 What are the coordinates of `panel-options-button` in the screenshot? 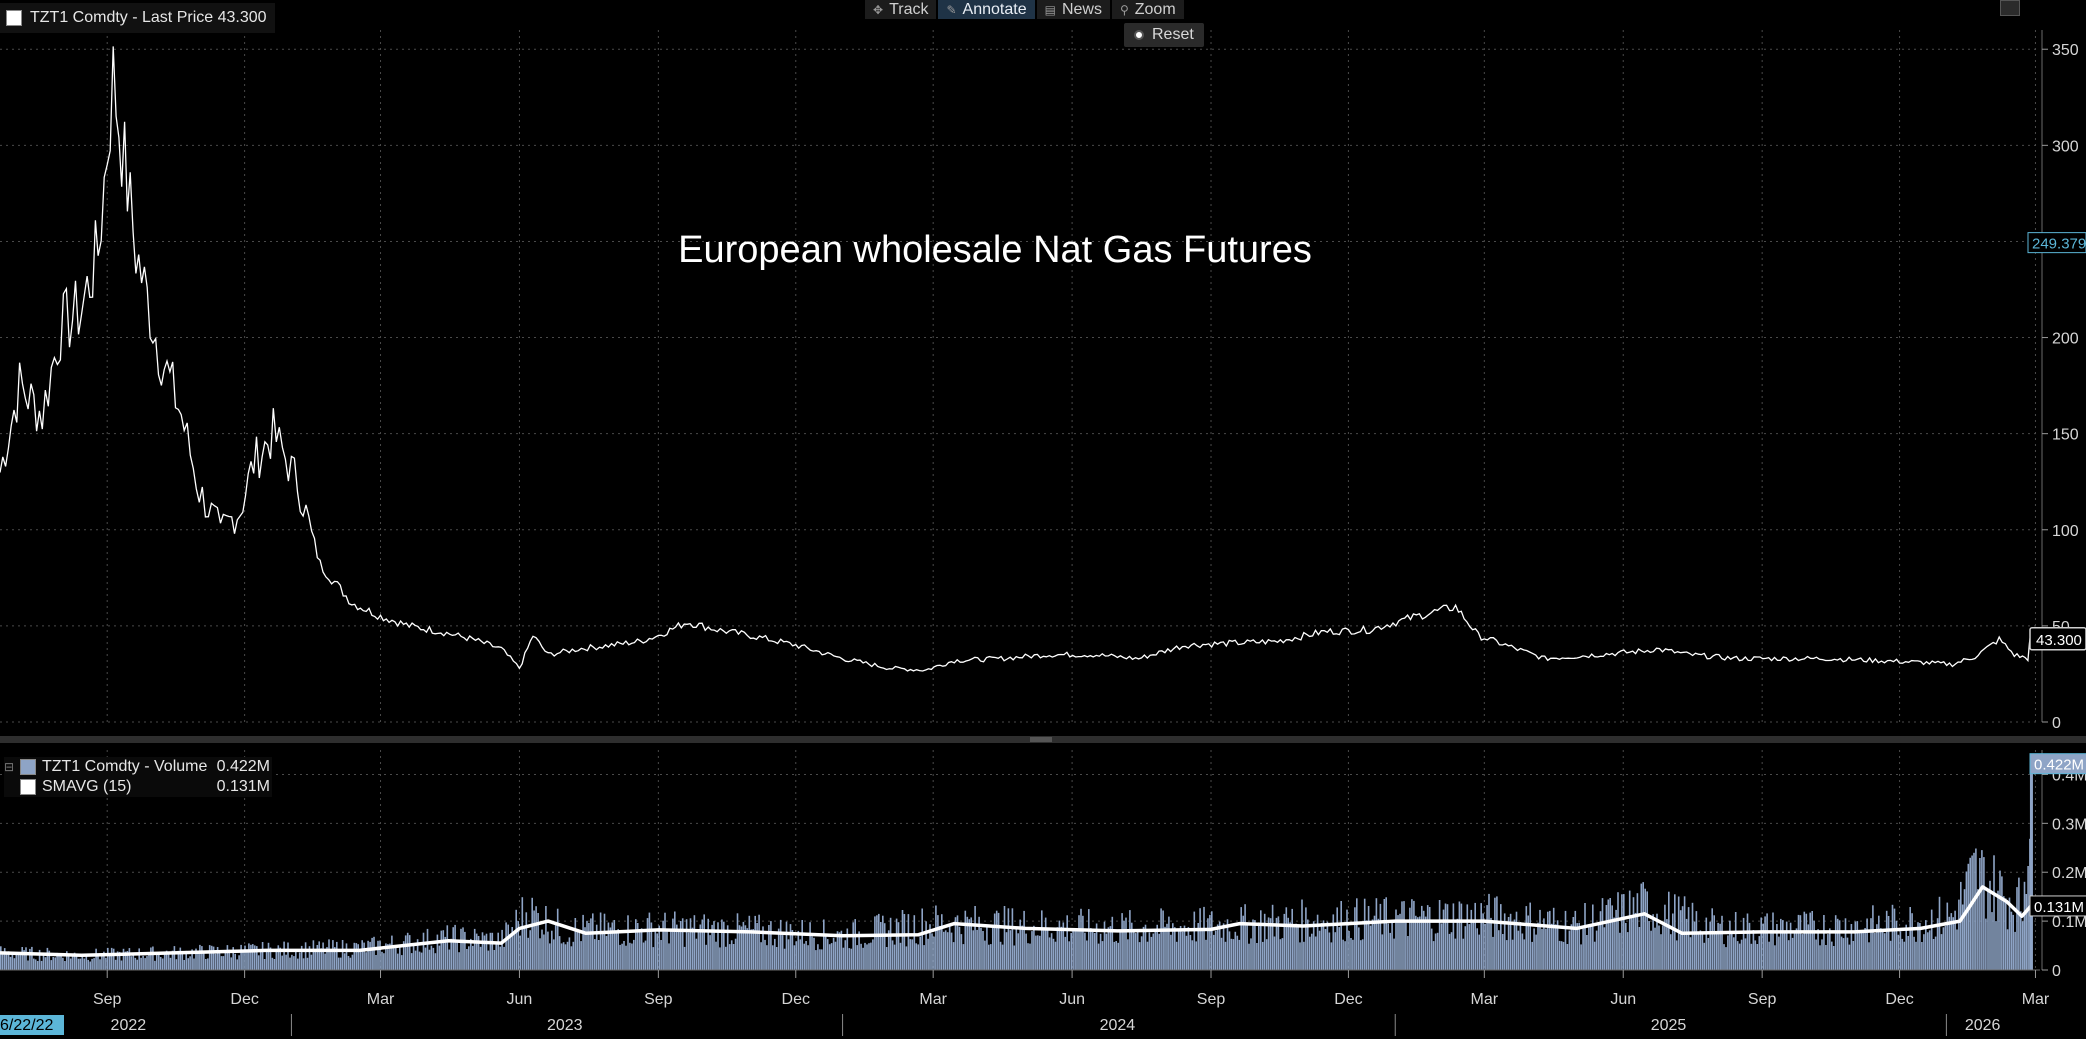 It's located at (2010, 8).